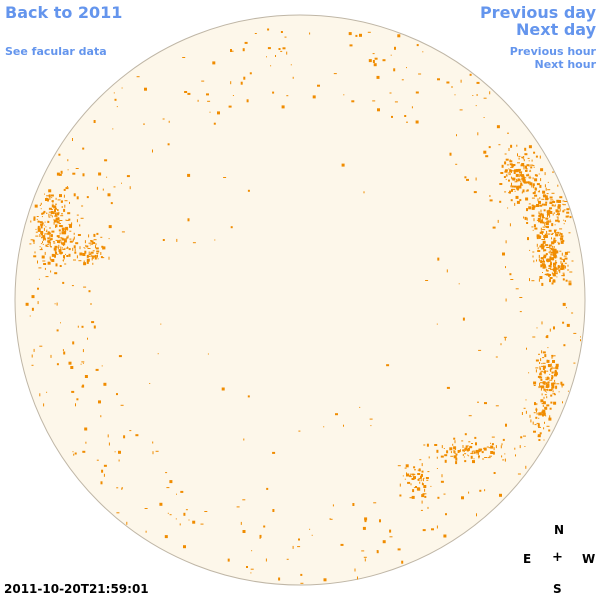 The image size is (600, 600). I want to click on compass-north-label: N, so click(559, 530).